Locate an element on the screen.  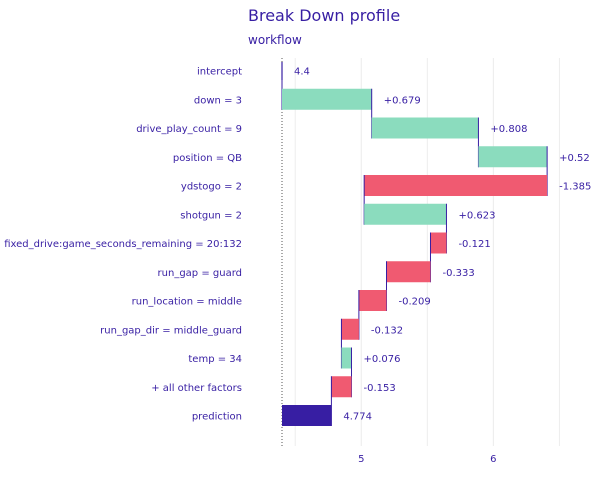
data-label: +0.808 is located at coordinates (508, 129).